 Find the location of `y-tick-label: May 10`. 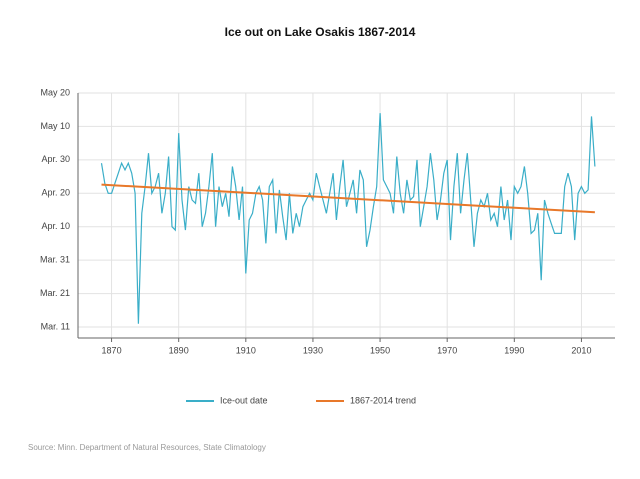

y-tick-label: May 10 is located at coordinates (55, 126).